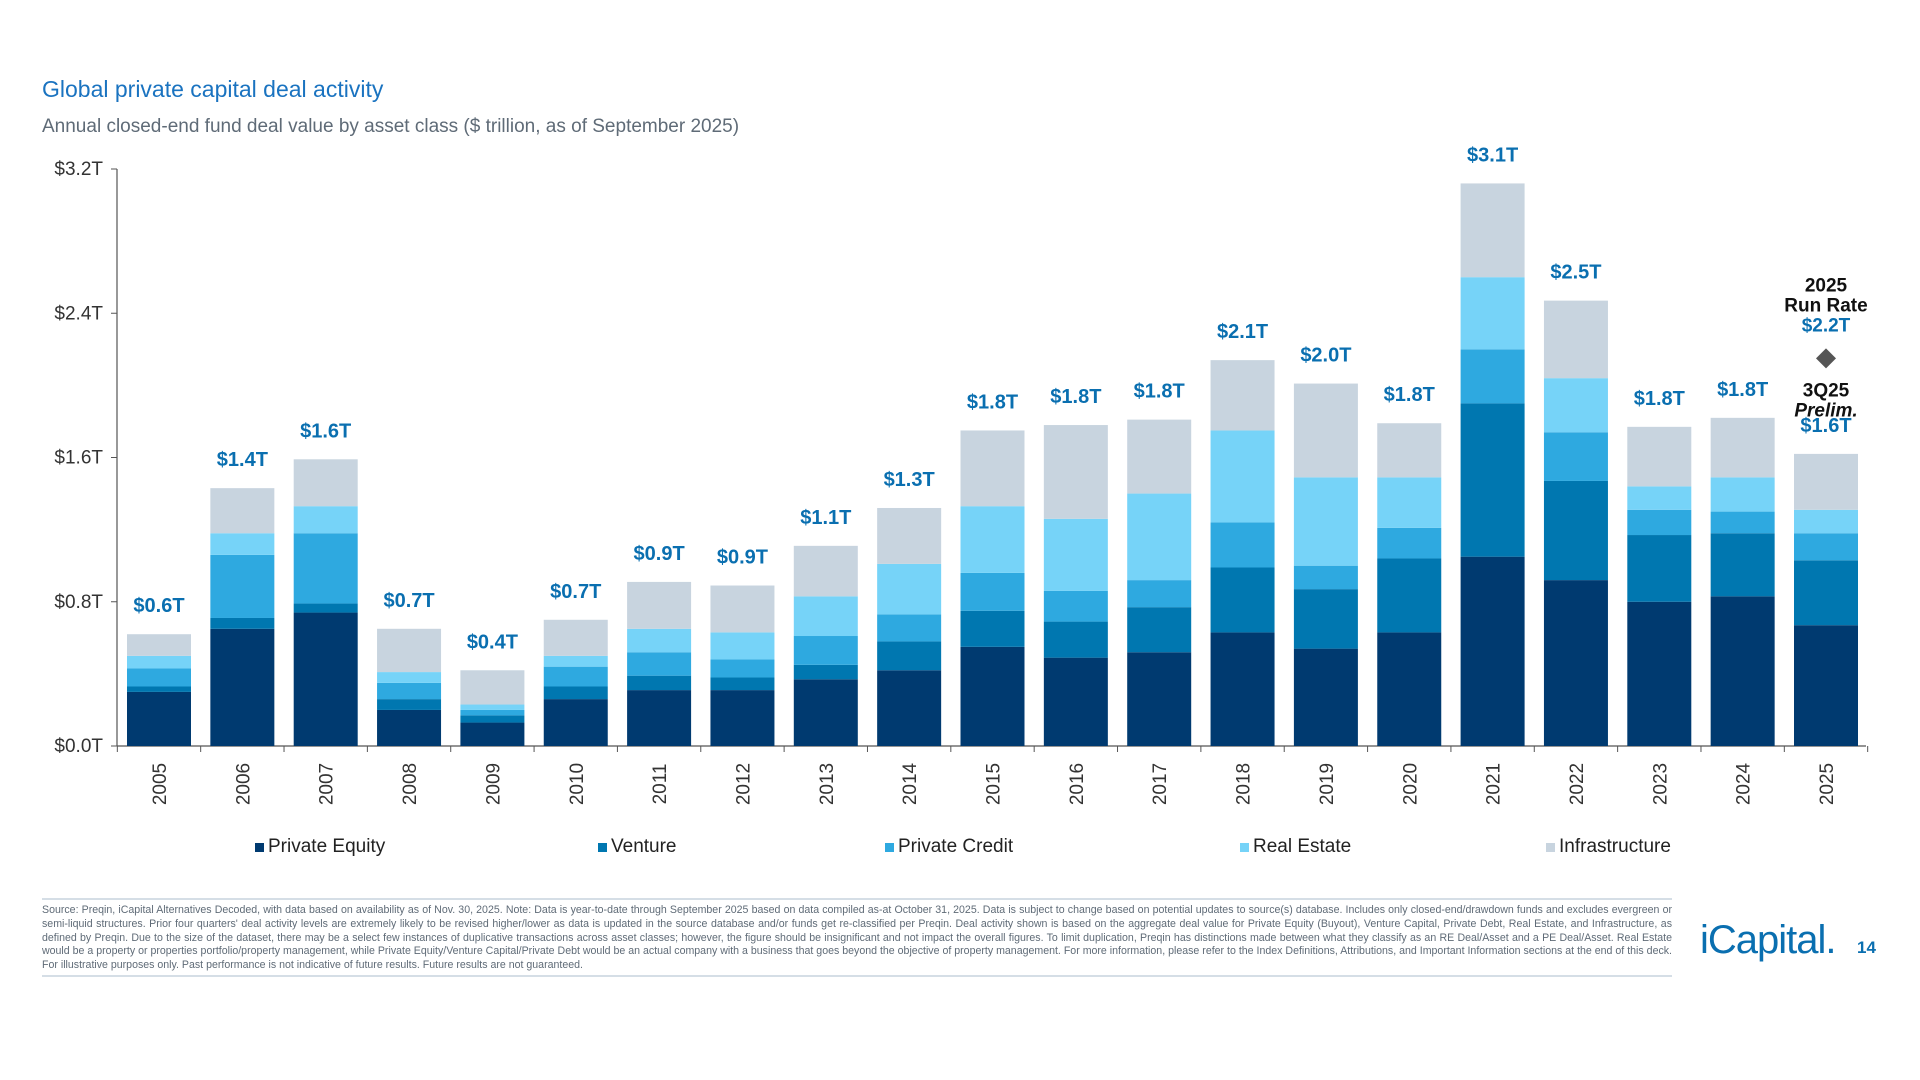 The height and width of the screenshot is (1080, 1920). What do you see at coordinates (410, 784) in the screenshot?
I see `x-tick-label: 2008` at bounding box center [410, 784].